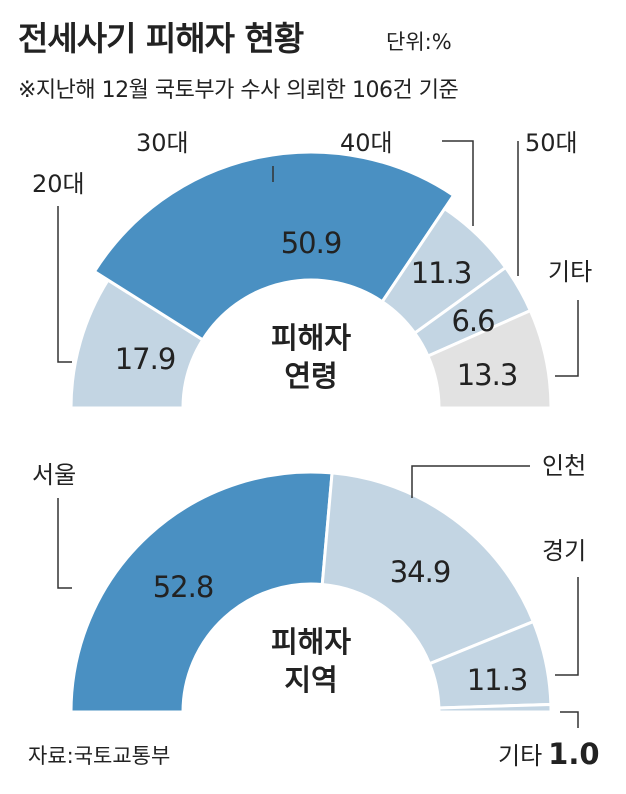  Describe the element at coordinates (487, 375) in the screenshot. I see `value-label: 13.3` at that location.